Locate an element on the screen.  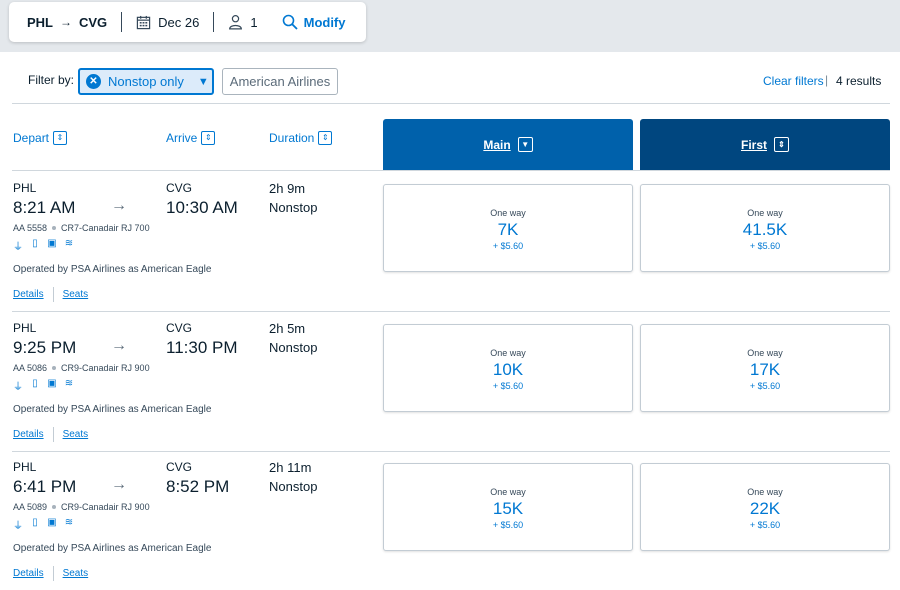
search-summary-band: PHL → CVG Dec 26 1 is located at coordinates (450, 26).